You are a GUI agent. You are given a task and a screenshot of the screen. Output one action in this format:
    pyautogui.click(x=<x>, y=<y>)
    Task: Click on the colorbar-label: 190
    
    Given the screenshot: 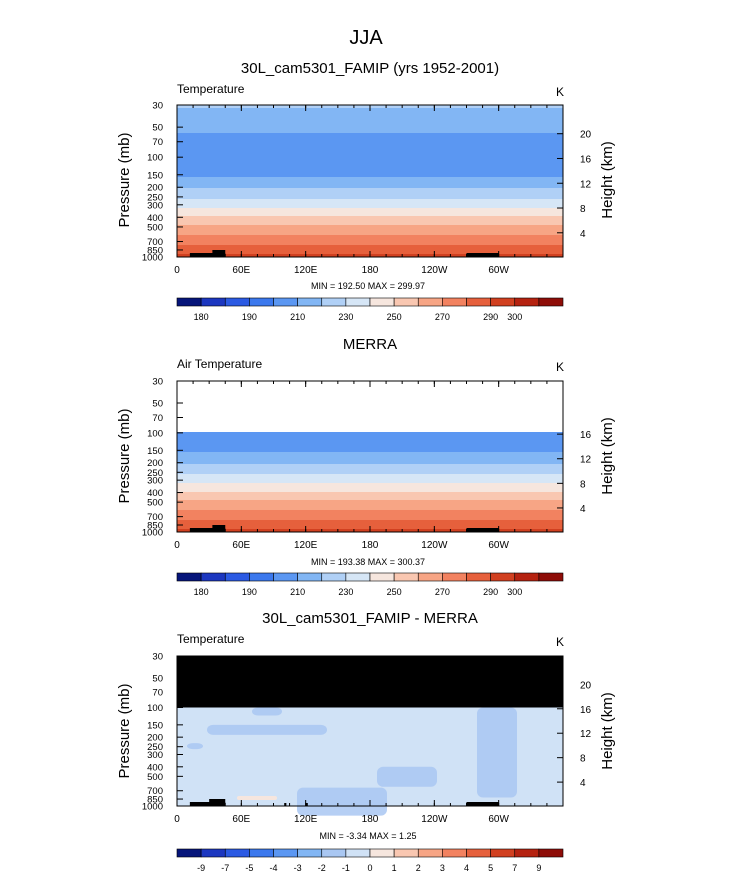 What is the action you would take?
    pyautogui.click(x=249, y=317)
    